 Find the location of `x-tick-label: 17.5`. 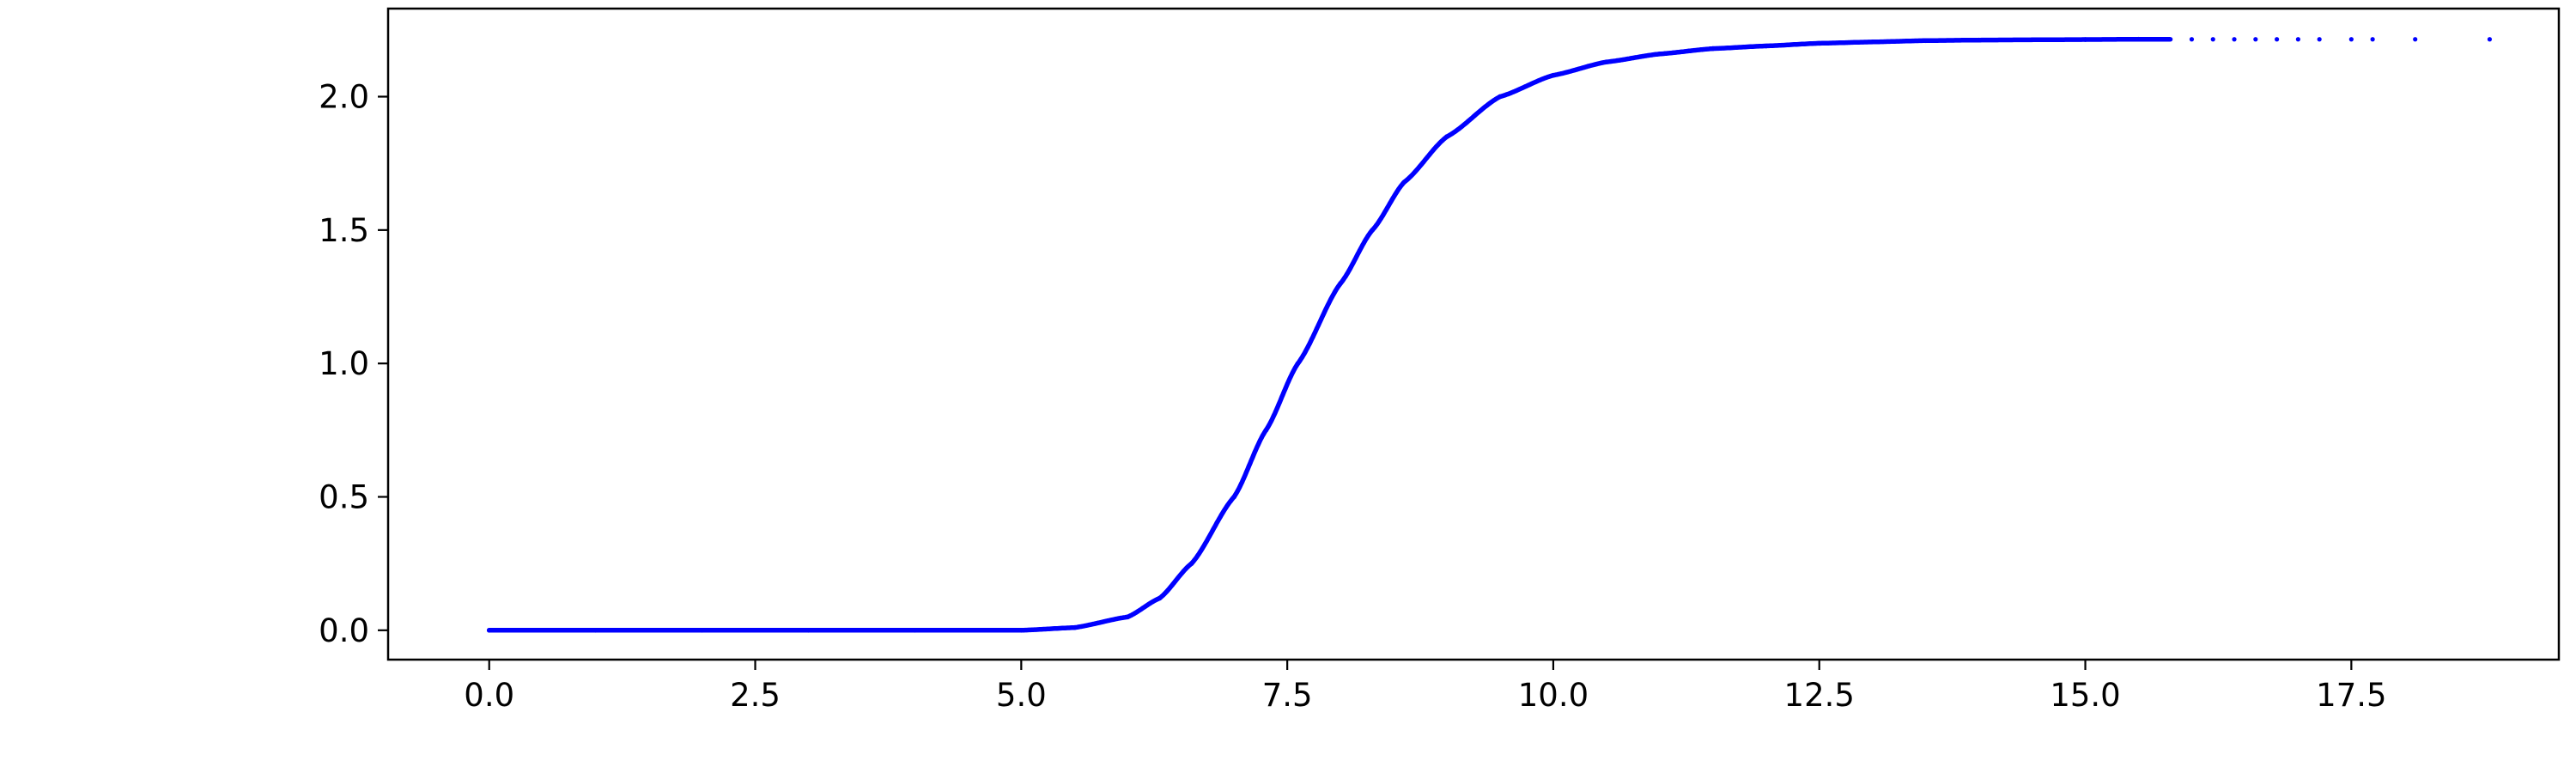

x-tick-label: 17.5 is located at coordinates (2351, 695).